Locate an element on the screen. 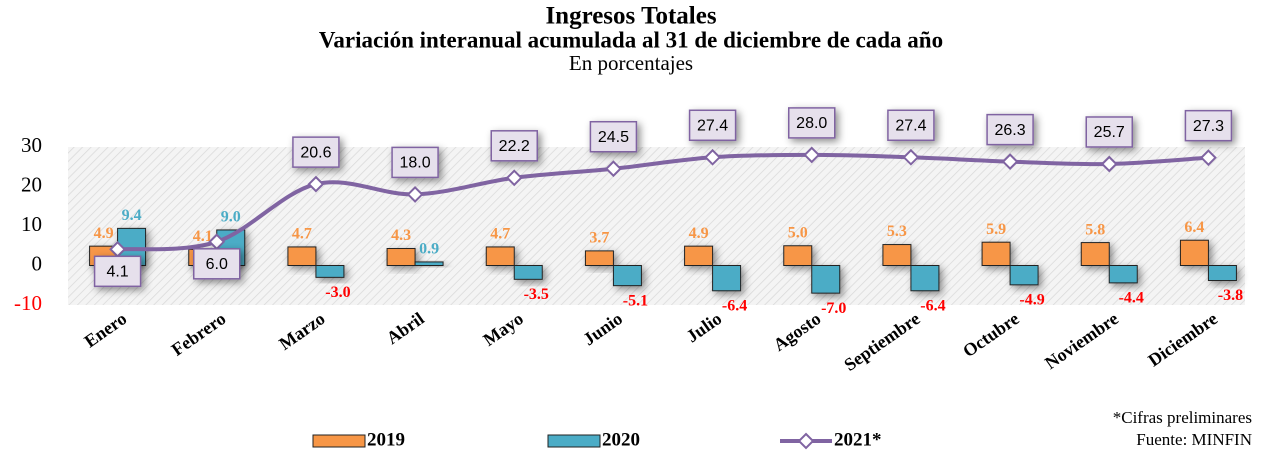 The image size is (1262, 455). y-tick-label: 0 is located at coordinates (37, 263).